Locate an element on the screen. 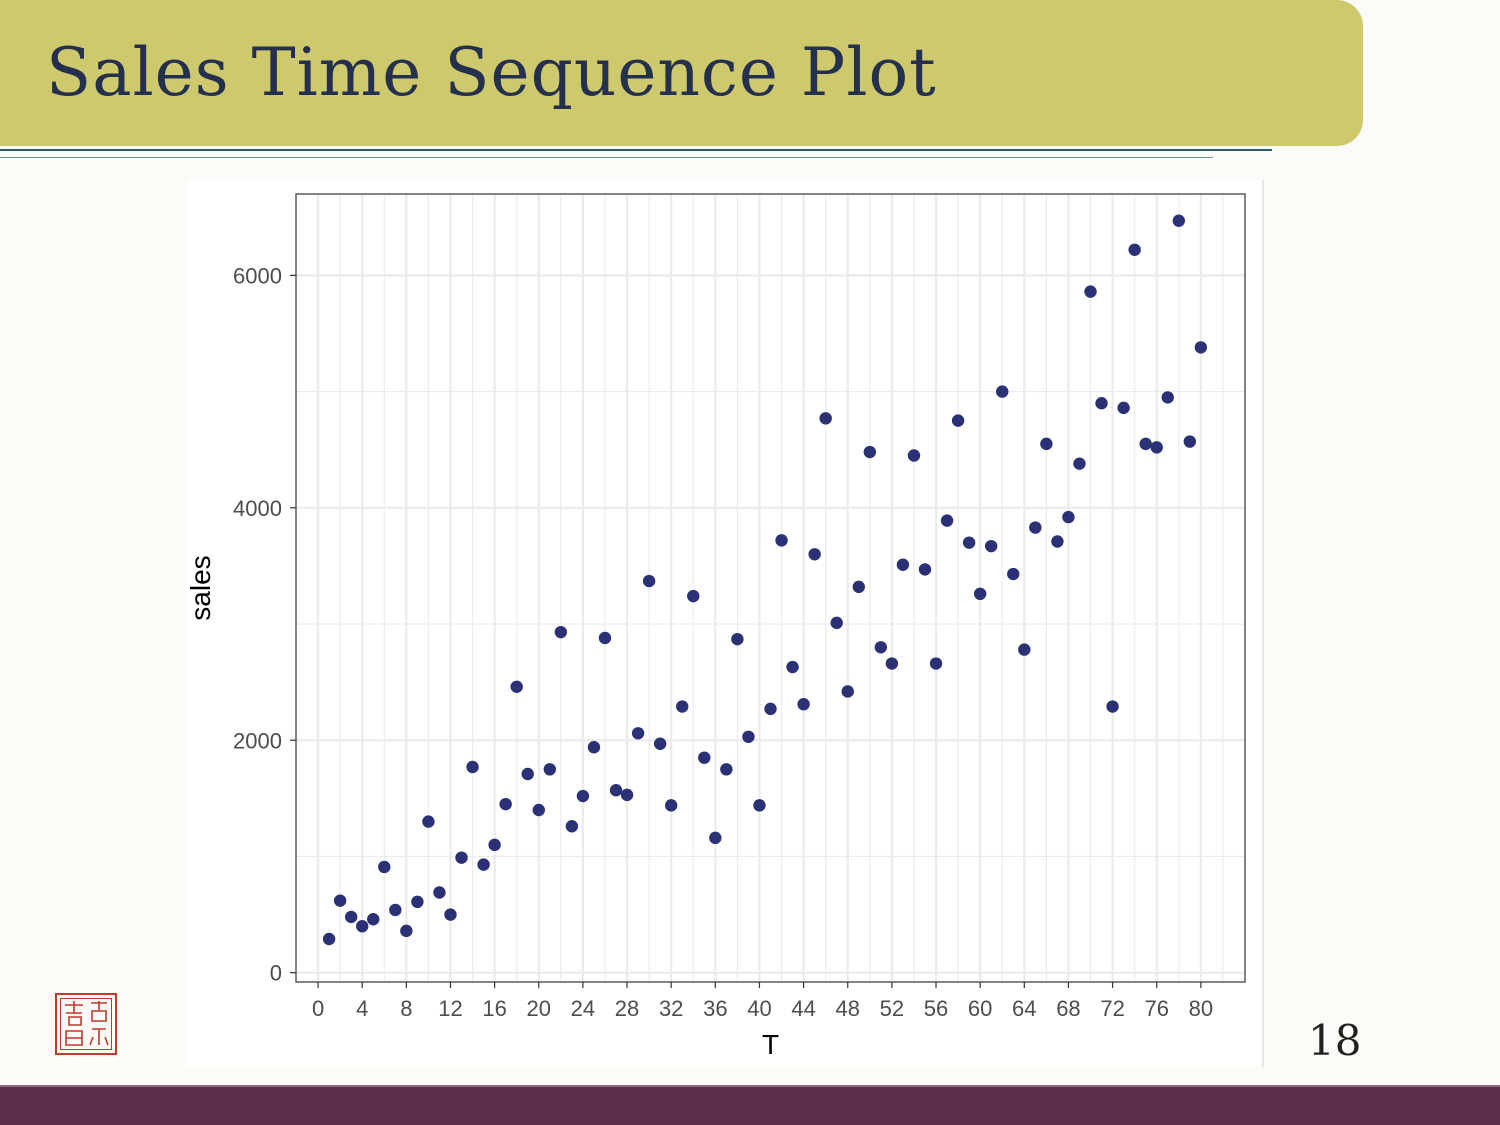 The height and width of the screenshot is (1125, 1500). x-tick-label: 64 is located at coordinates (1024, 1008).